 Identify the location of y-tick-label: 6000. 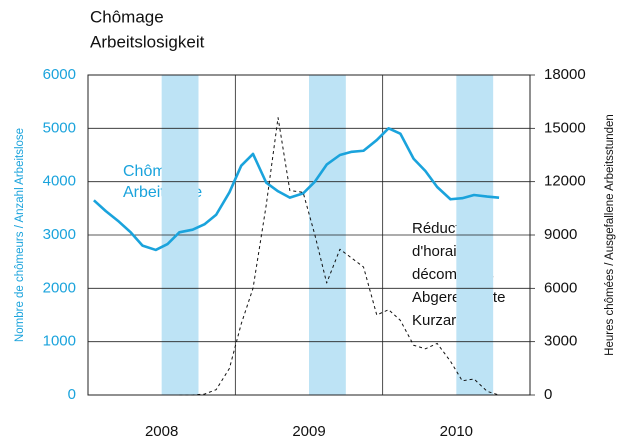
(59, 74).